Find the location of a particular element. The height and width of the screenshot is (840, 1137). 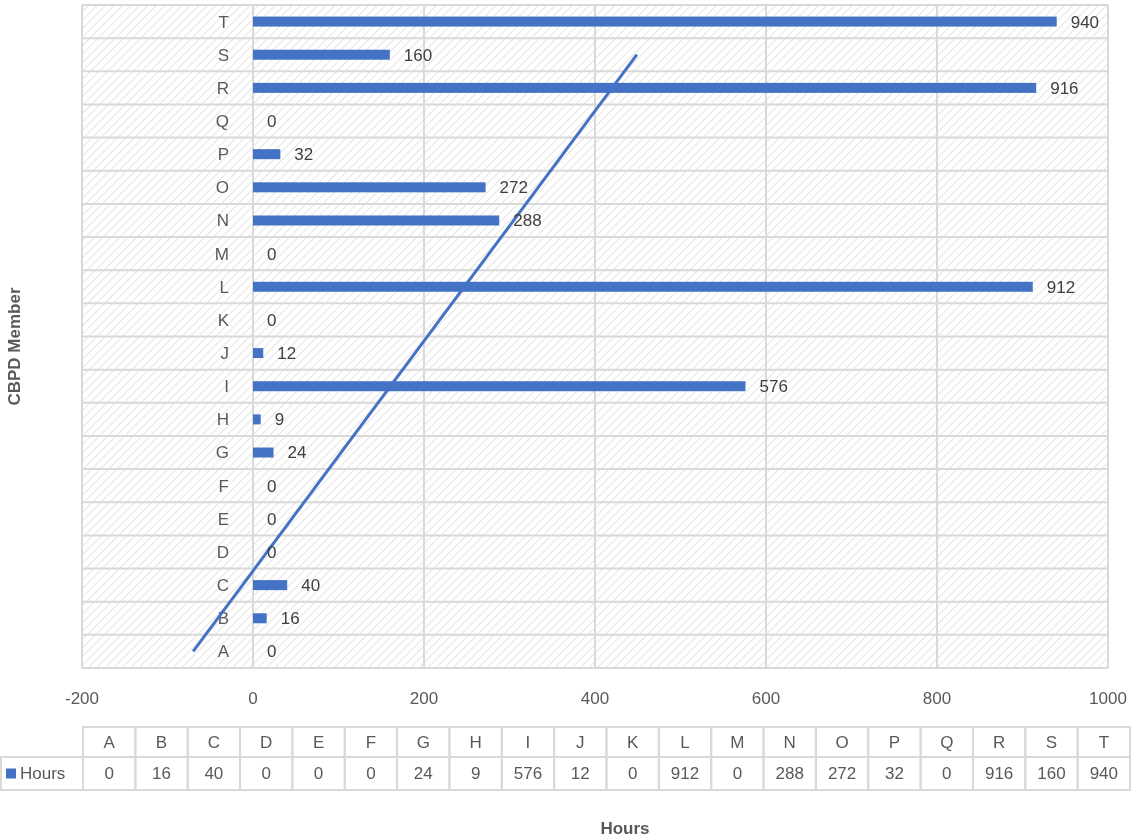

category-label: E is located at coordinates (318, 742).